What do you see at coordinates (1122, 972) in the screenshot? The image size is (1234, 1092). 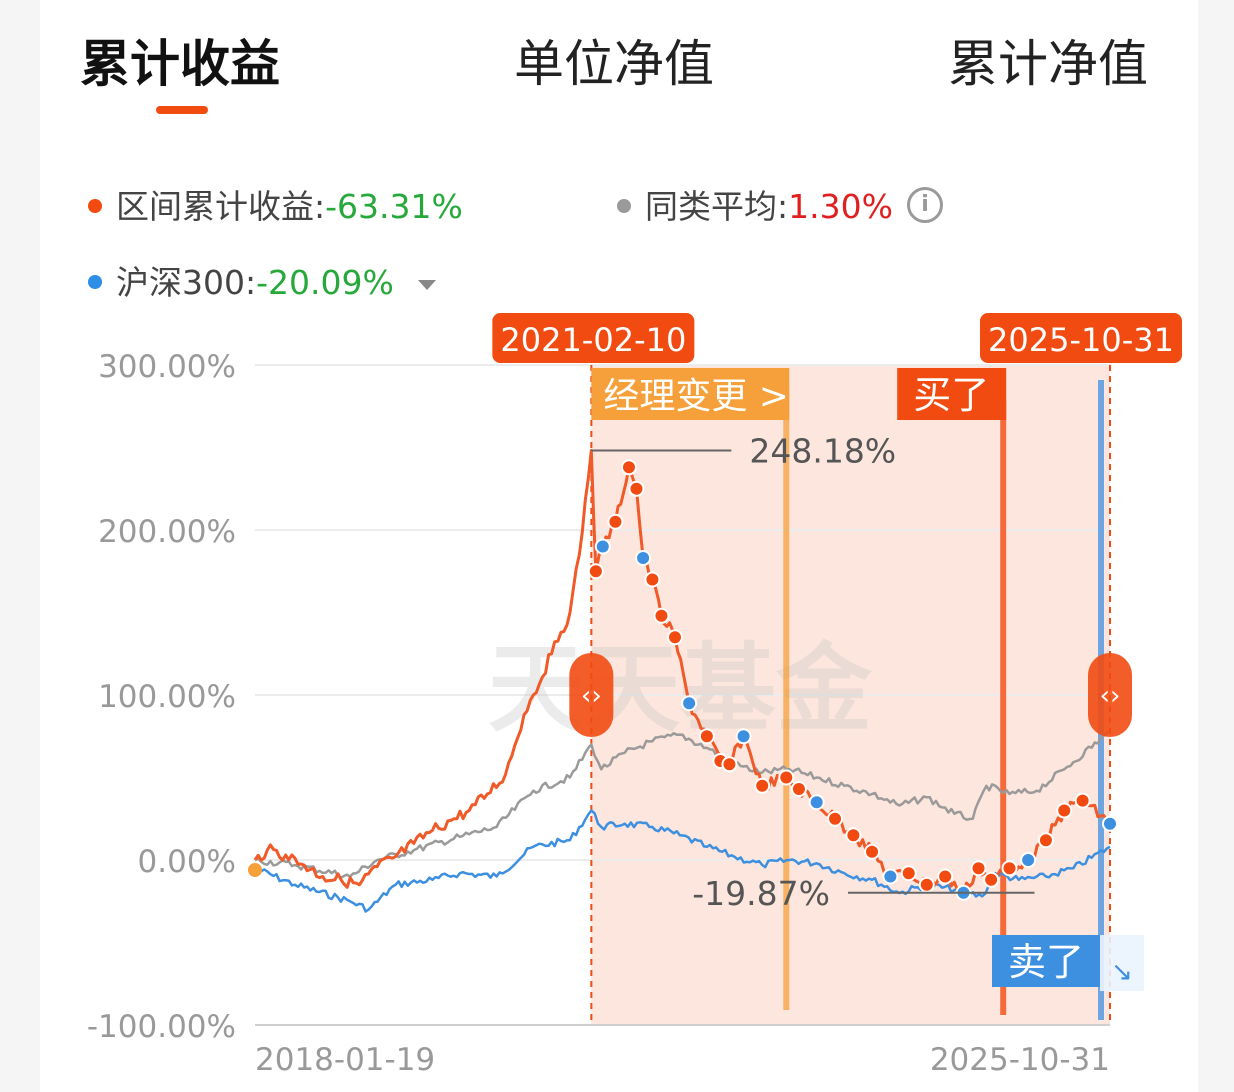 I see `expand-arrow-glyph: ↘` at bounding box center [1122, 972].